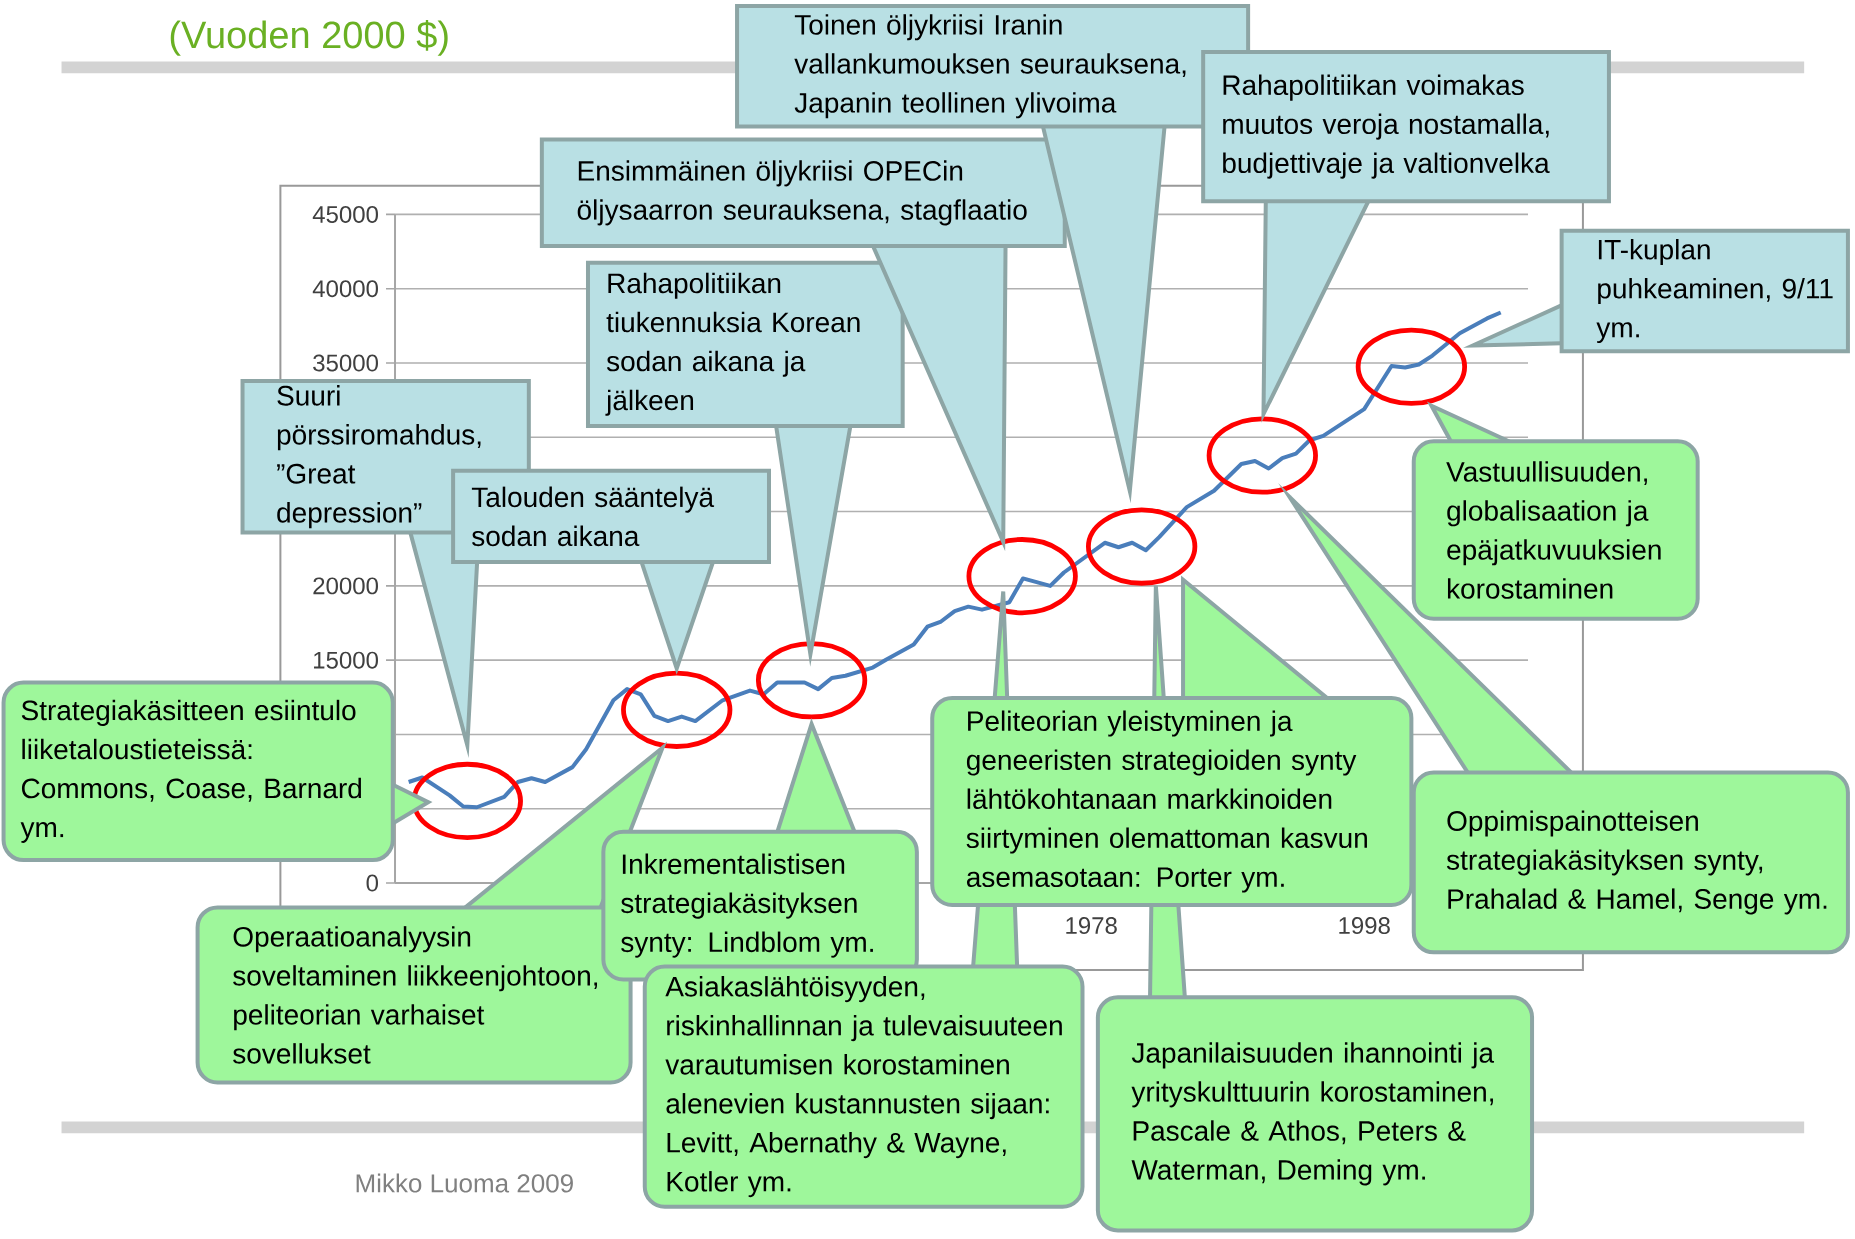 This screenshot has width=1855, height=1239. What do you see at coordinates (1553, 530) in the screenshot?
I see `annotation: Vastuullisuuden, globalisaation ja epäjatkuvuuksien korostaminen` at bounding box center [1553, 530].